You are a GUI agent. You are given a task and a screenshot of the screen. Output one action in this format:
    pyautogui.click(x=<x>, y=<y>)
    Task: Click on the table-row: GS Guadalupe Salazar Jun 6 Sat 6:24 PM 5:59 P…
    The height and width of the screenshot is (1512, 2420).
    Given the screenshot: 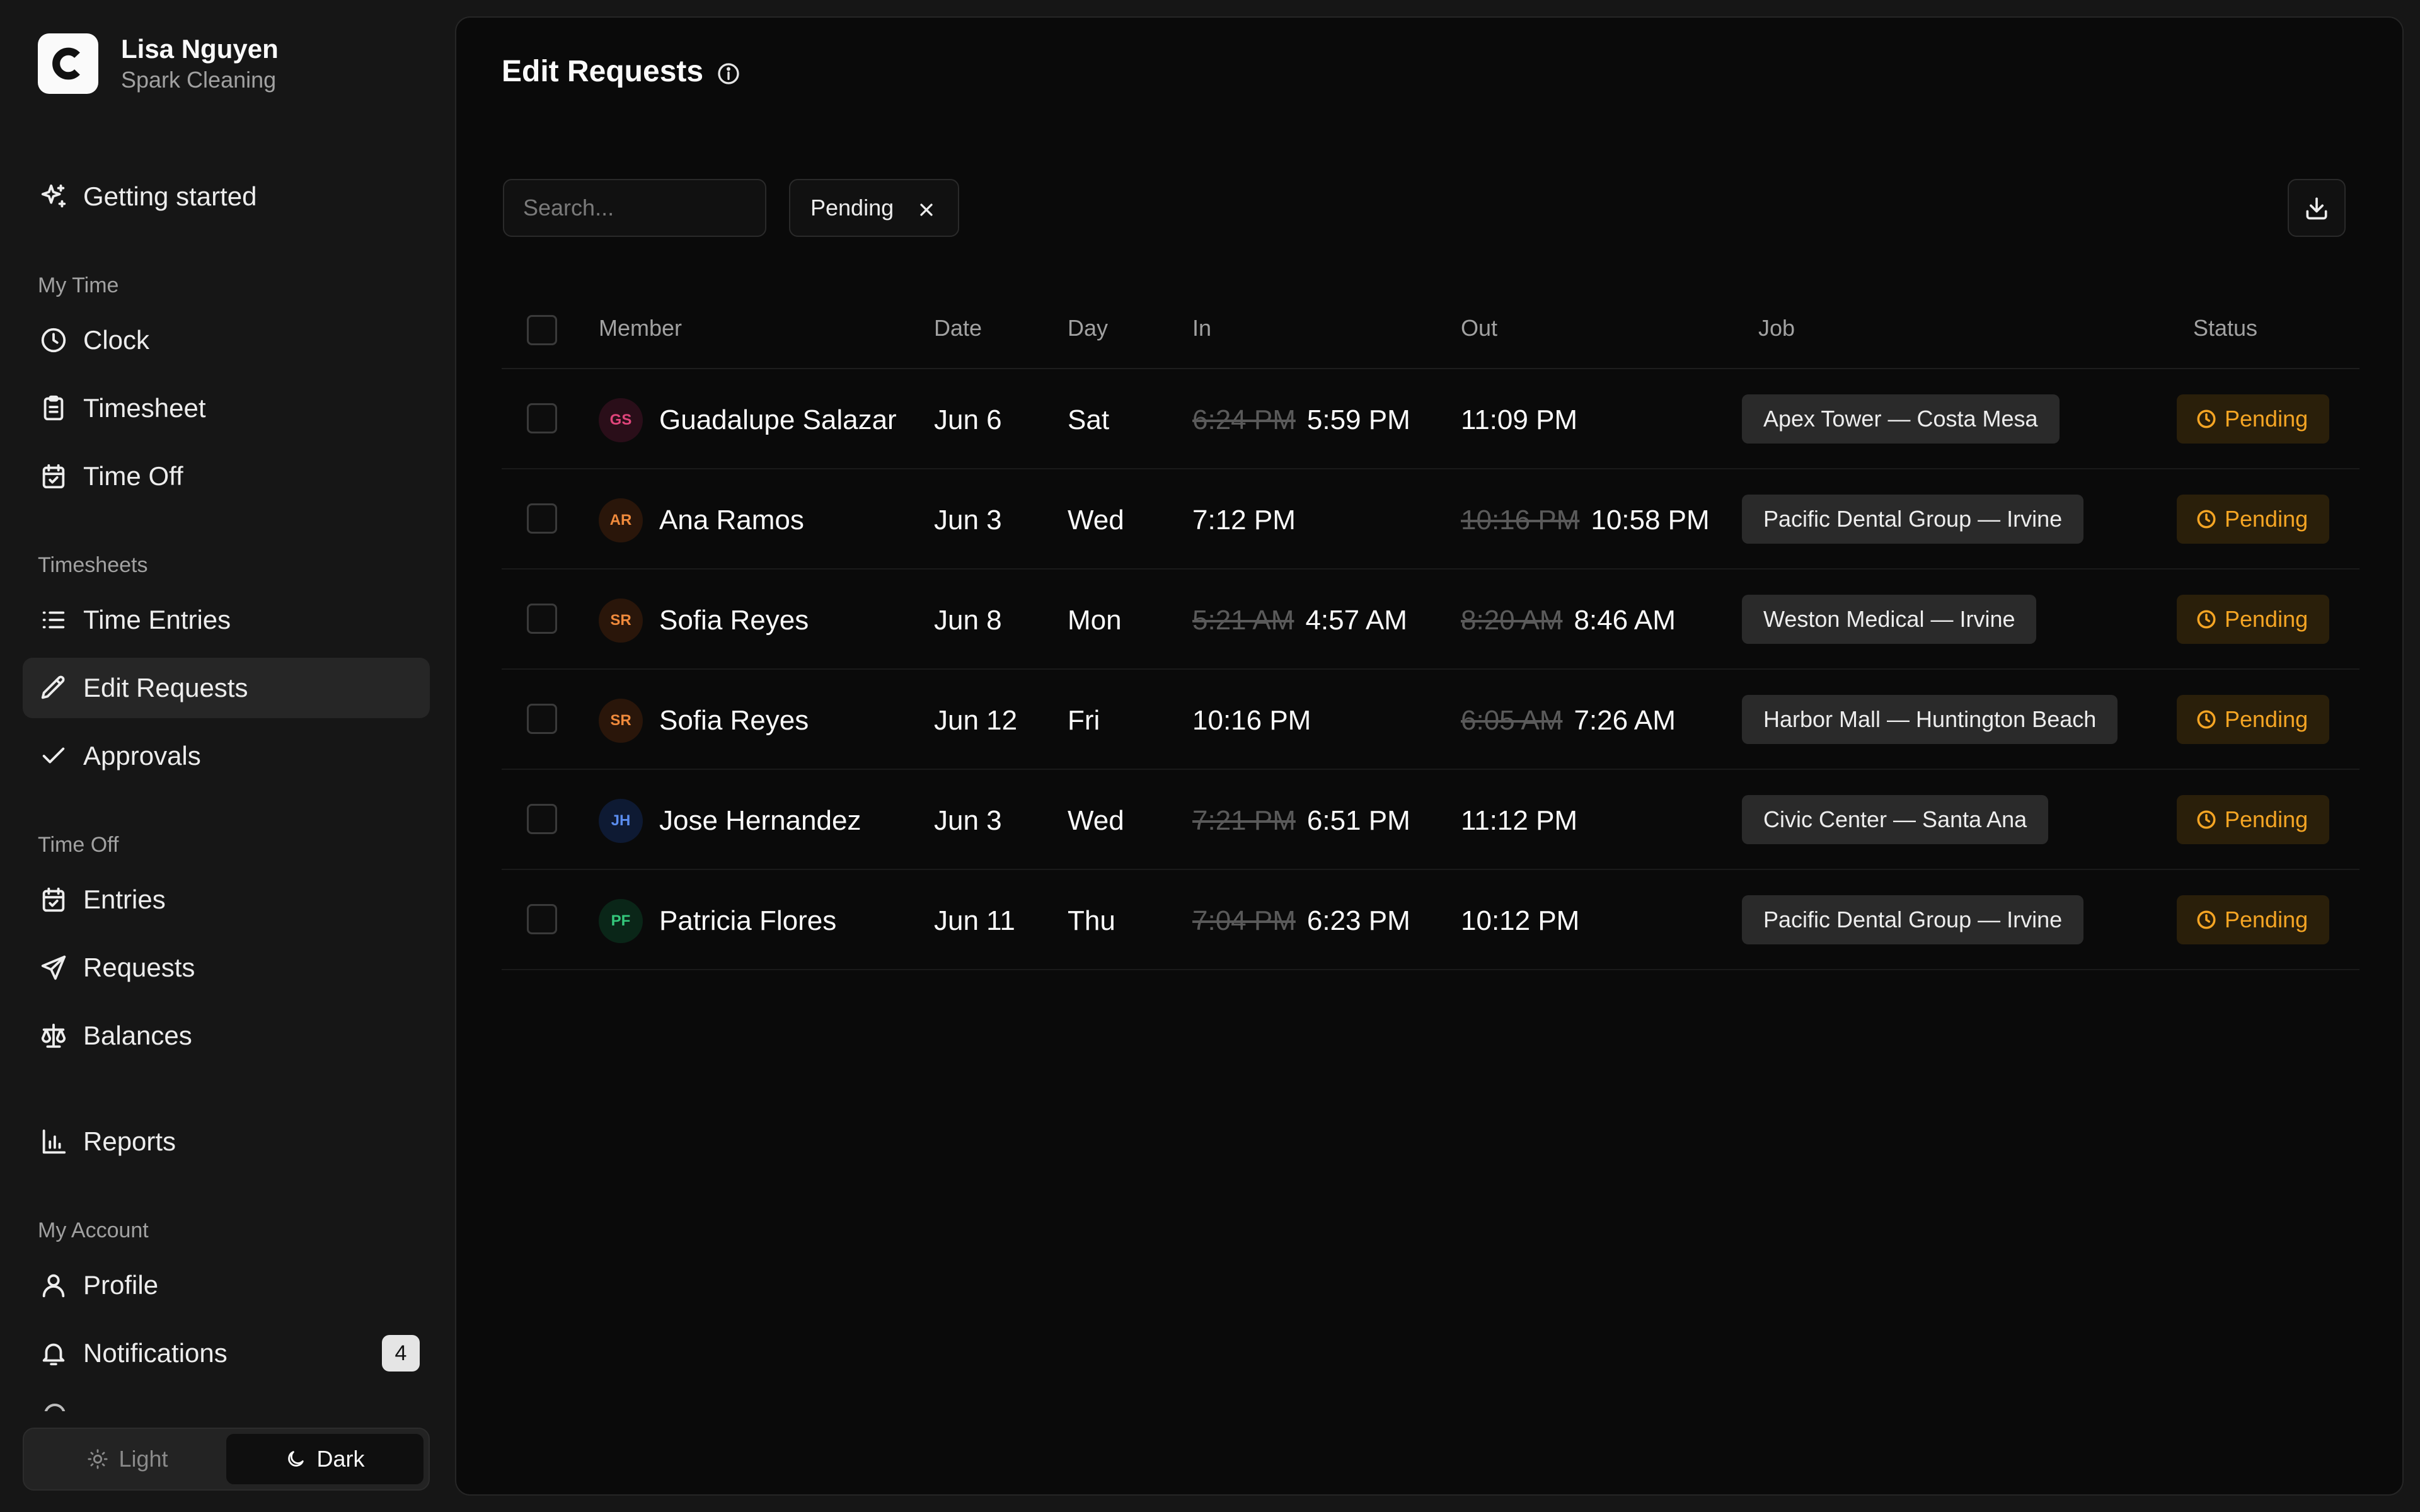 What is the action you would take?
    pyautogui.click(x=1431, y=419)
    